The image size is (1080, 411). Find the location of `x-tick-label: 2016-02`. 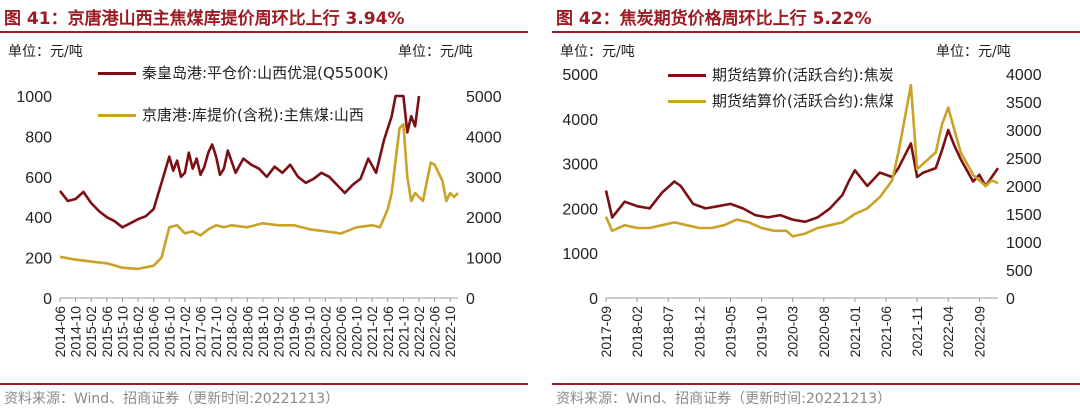

x-tick-label: 2016-02 is located at coordinates (138, 332).